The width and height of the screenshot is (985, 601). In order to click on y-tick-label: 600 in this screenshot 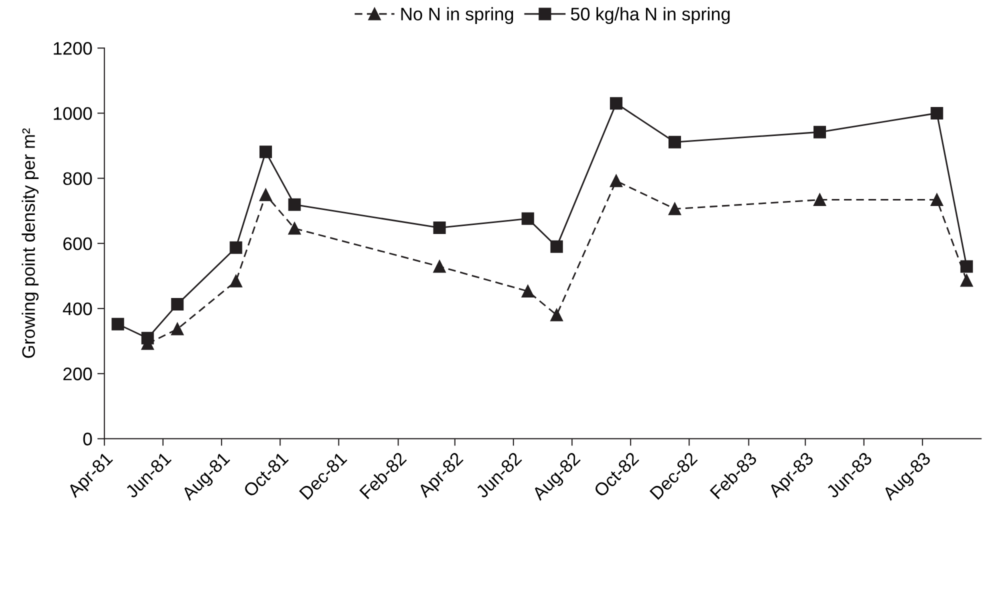, I will do `click(77, 243)`.